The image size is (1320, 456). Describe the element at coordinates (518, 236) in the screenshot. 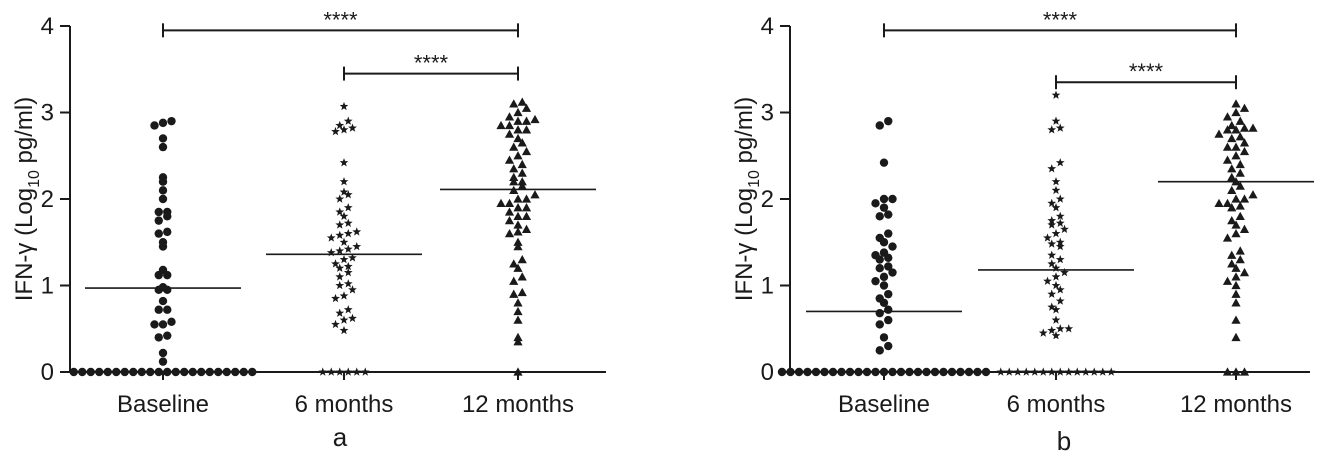

I see `series-12-months` at that location.